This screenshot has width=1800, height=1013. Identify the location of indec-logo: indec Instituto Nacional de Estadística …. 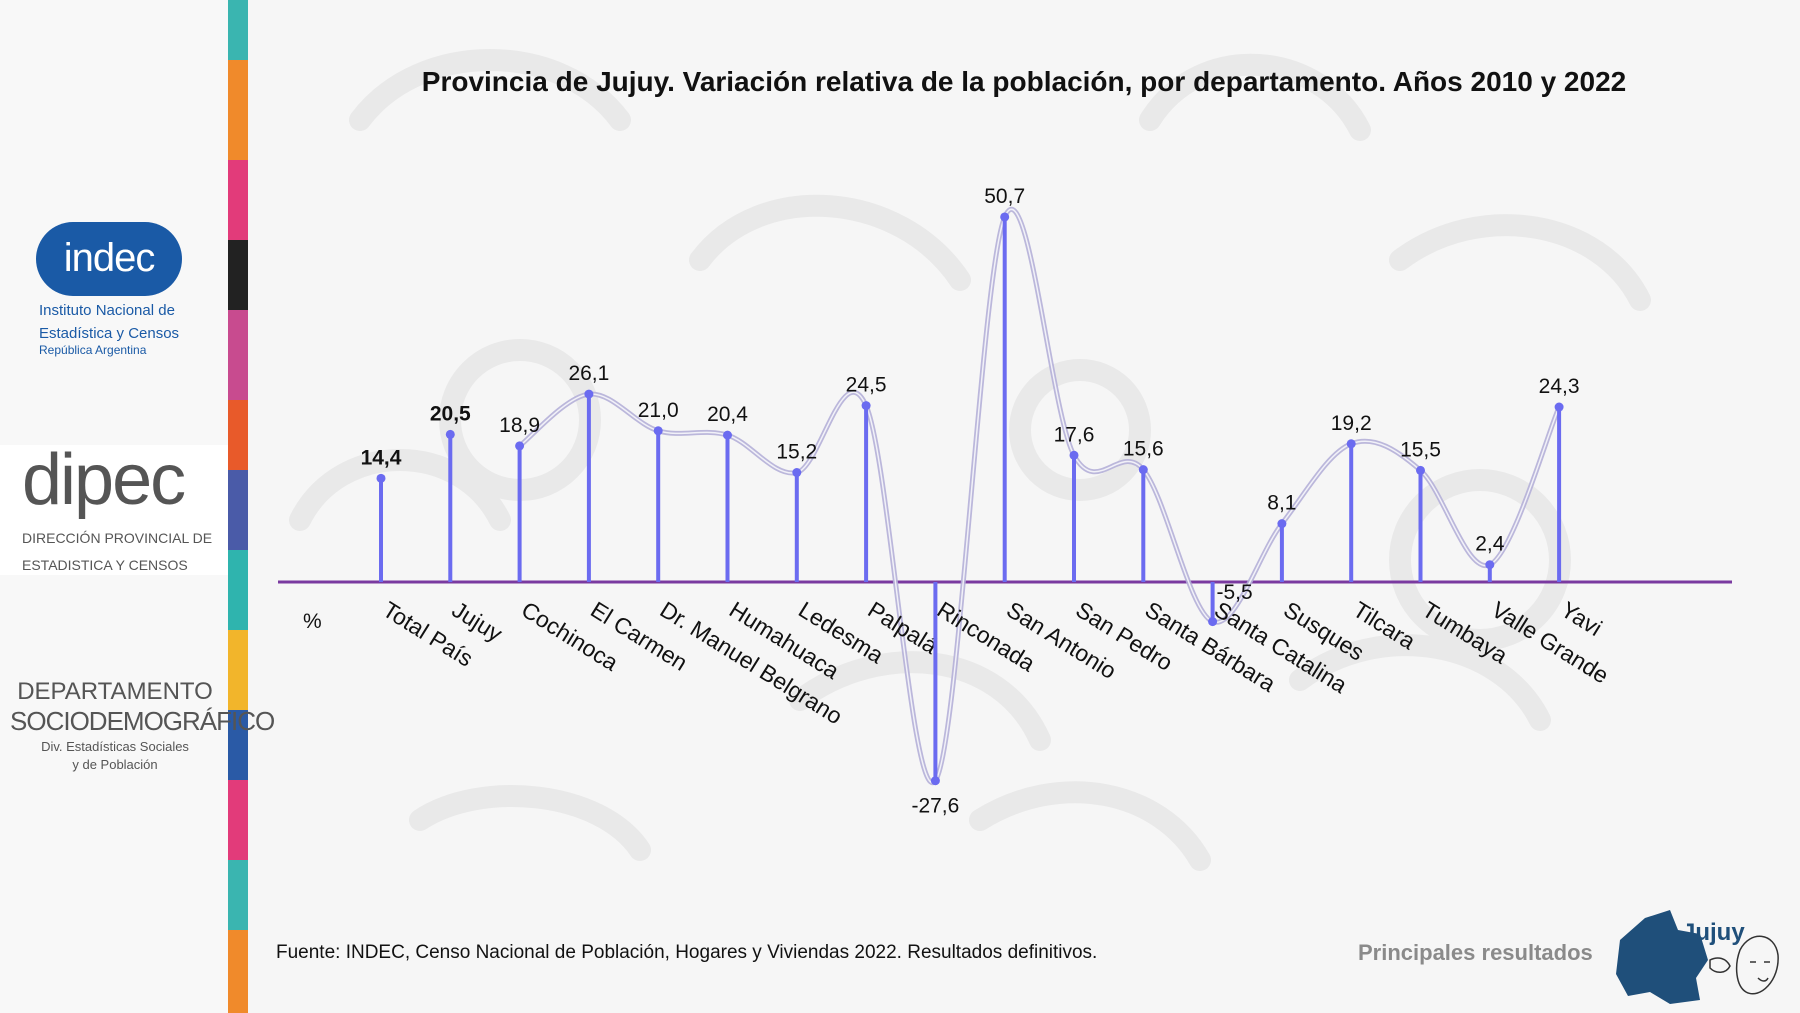
(136, 289).